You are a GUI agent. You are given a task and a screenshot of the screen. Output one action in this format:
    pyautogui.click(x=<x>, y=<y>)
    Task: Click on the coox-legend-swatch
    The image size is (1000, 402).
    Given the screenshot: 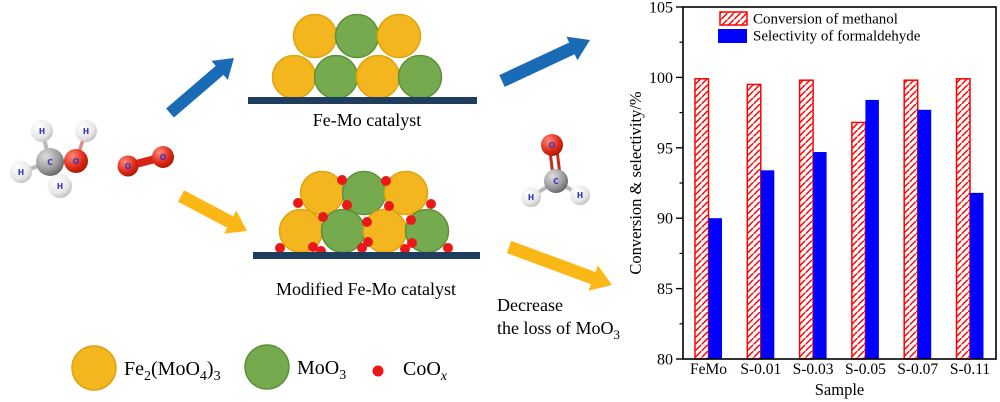 What is the action you would take?
    pyautogui.click(x=378, y=371)
    